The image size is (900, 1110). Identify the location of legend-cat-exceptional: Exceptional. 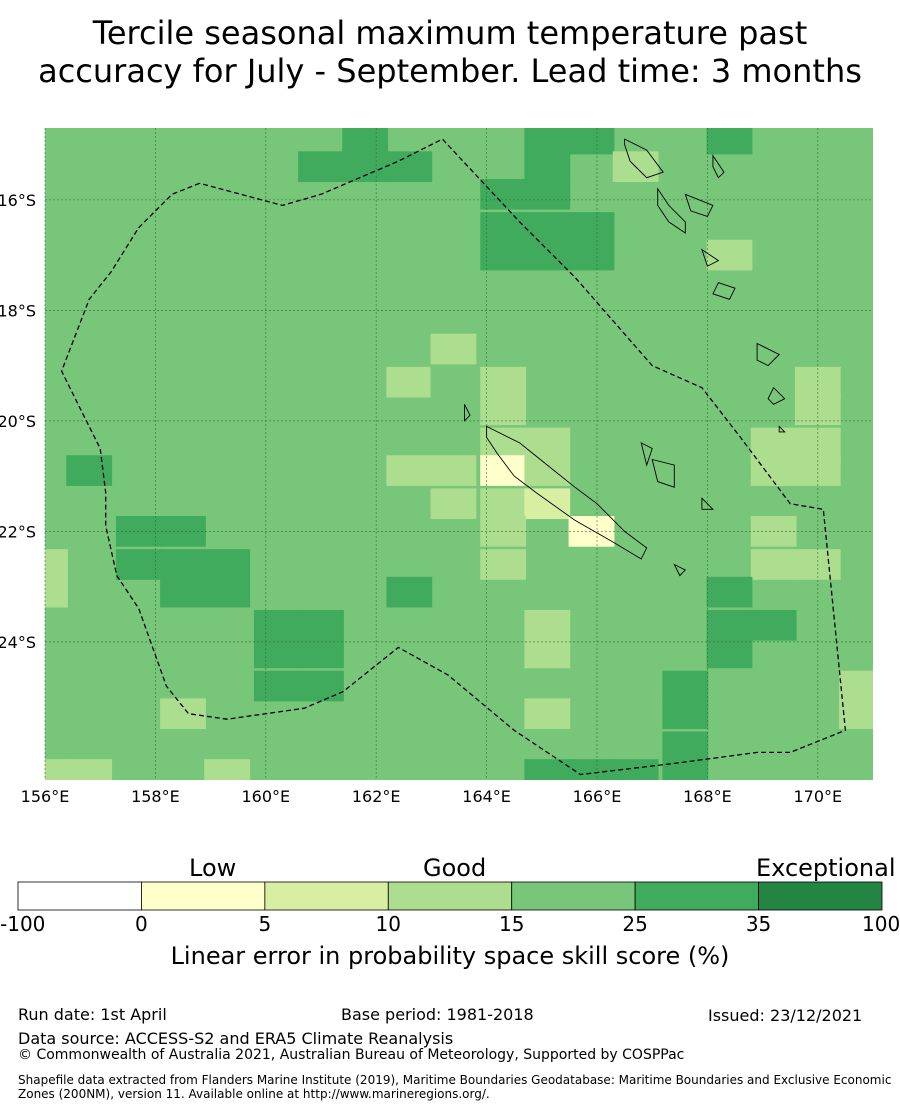
(826, 868).